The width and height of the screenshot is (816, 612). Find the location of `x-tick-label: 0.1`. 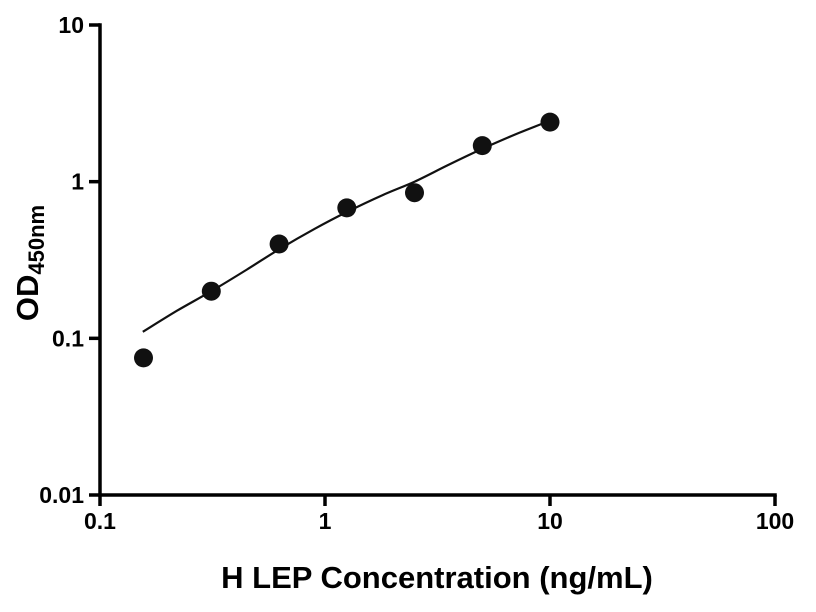

x-tick-label: 0.1 is located at coordinates (100, 521).